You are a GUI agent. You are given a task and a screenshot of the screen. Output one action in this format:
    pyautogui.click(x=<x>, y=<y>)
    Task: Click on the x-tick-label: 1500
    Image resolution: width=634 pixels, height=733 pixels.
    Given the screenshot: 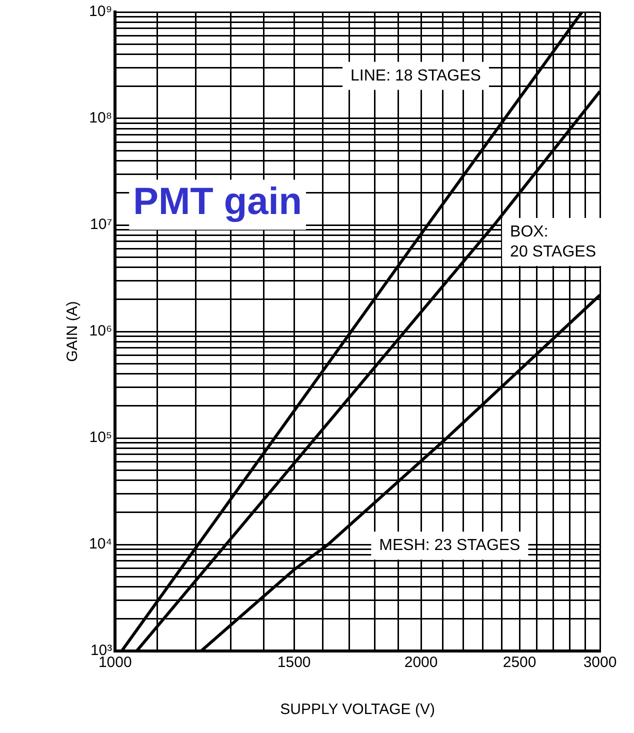 What is the action you would take?
    pyautogui.click(x=294, y=663)
    